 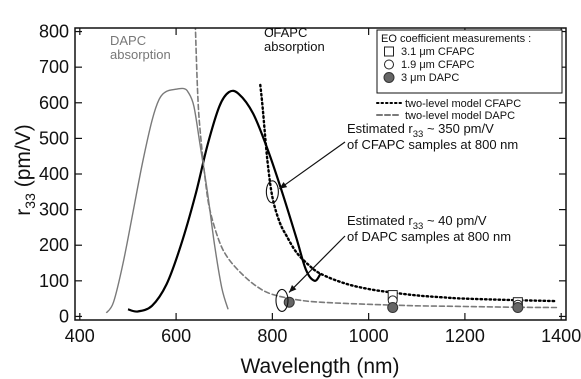 I want to click on y-tick-label: 200, so click(x=54, y=245).